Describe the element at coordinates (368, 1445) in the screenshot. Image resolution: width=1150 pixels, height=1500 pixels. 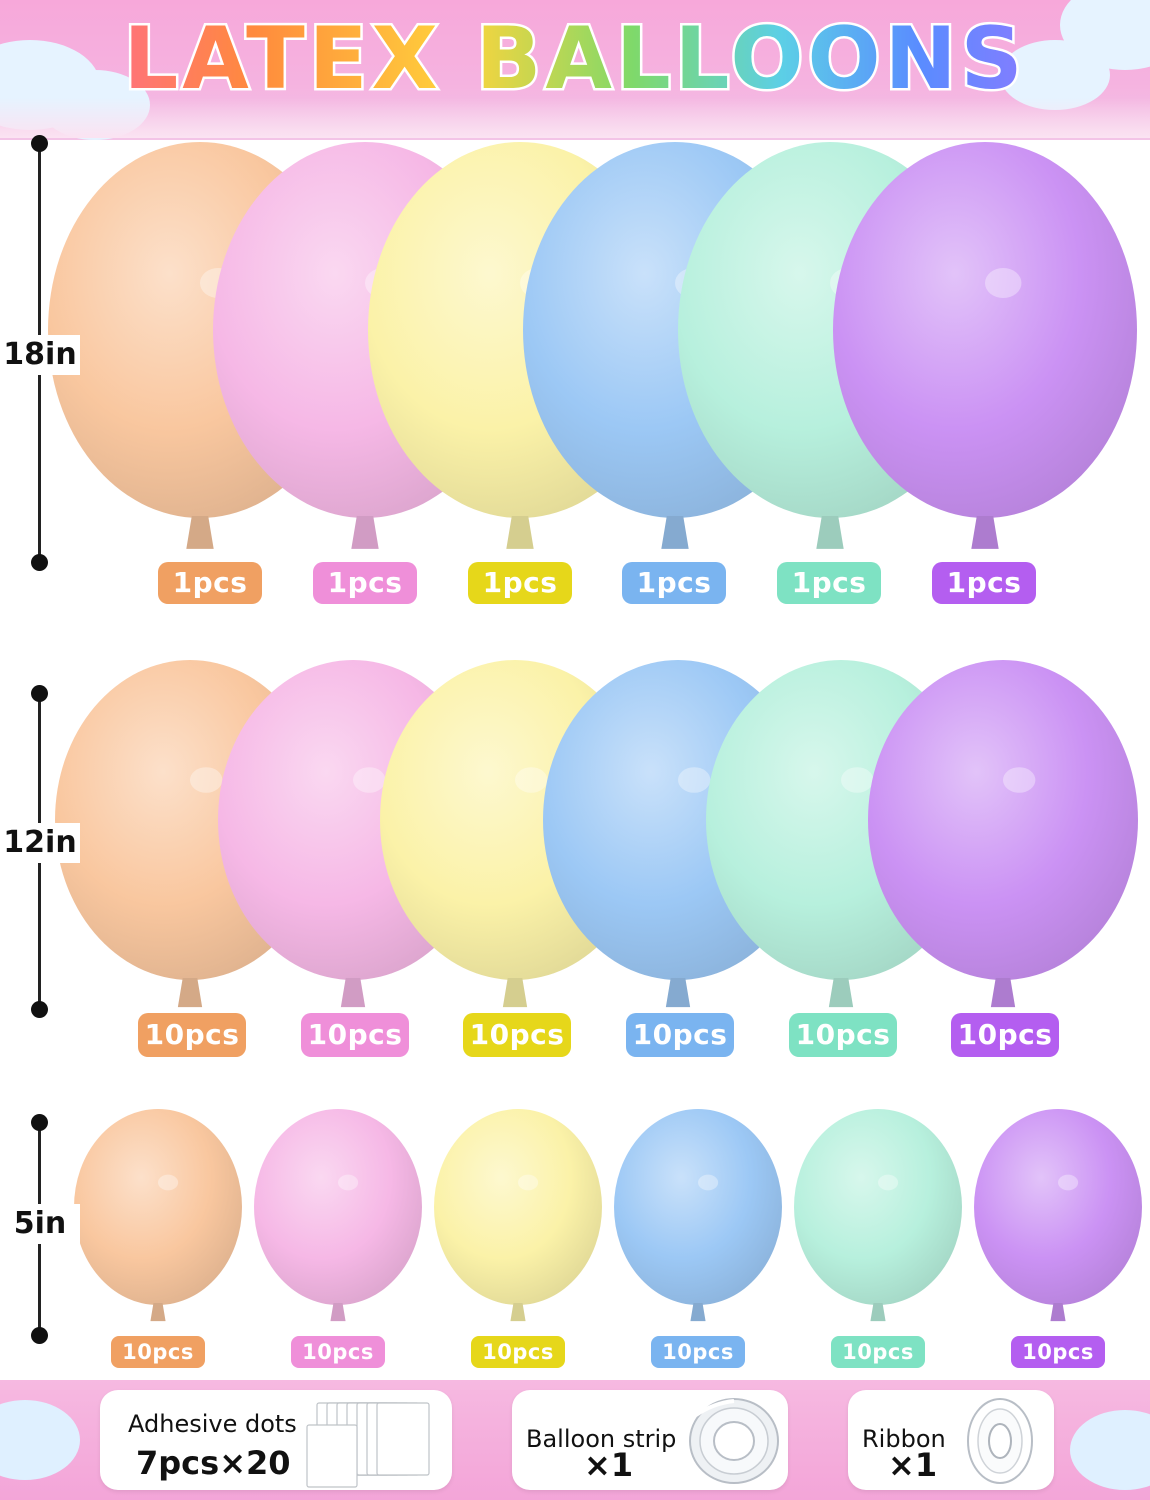
I see `adhesive-dots-sheets-icon` at that location.